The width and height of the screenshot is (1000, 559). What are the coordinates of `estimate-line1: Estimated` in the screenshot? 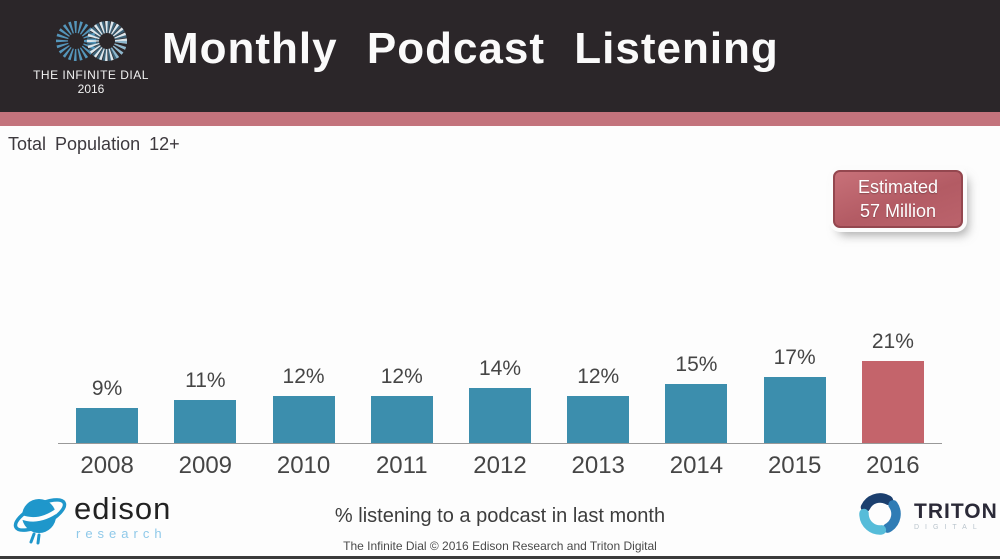 It's located at (898, 187).